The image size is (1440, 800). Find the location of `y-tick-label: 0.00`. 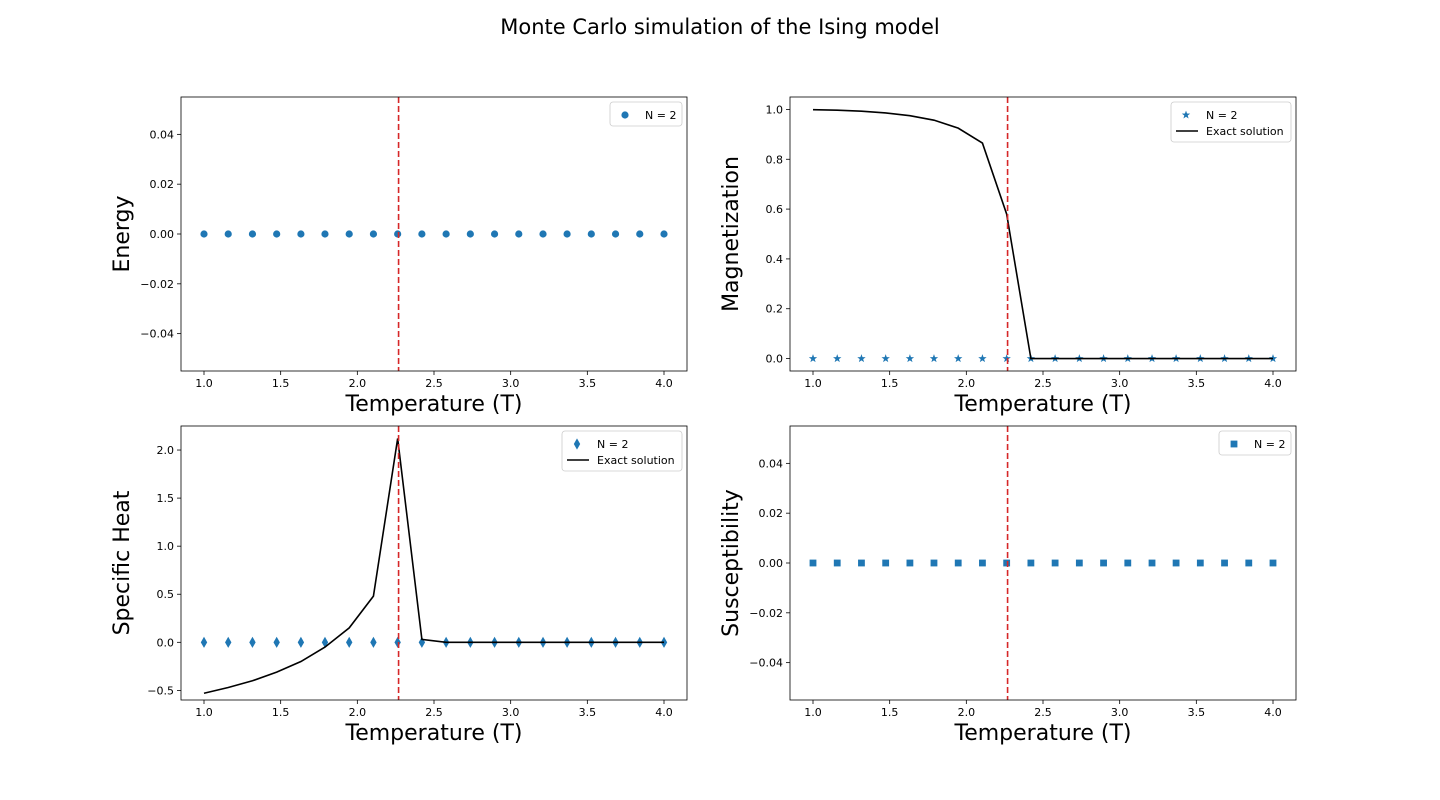

y-tick-label: 0.00 is located at coordinates (162, 234).